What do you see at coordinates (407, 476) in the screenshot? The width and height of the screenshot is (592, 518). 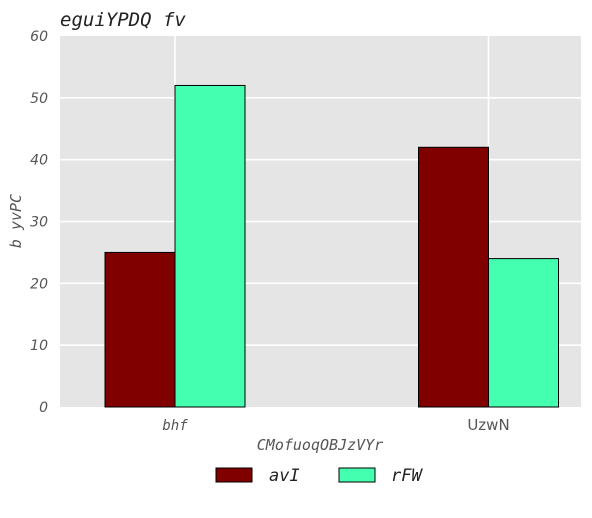 I see `legend-label: rFW` at bounding box center [407, 476].